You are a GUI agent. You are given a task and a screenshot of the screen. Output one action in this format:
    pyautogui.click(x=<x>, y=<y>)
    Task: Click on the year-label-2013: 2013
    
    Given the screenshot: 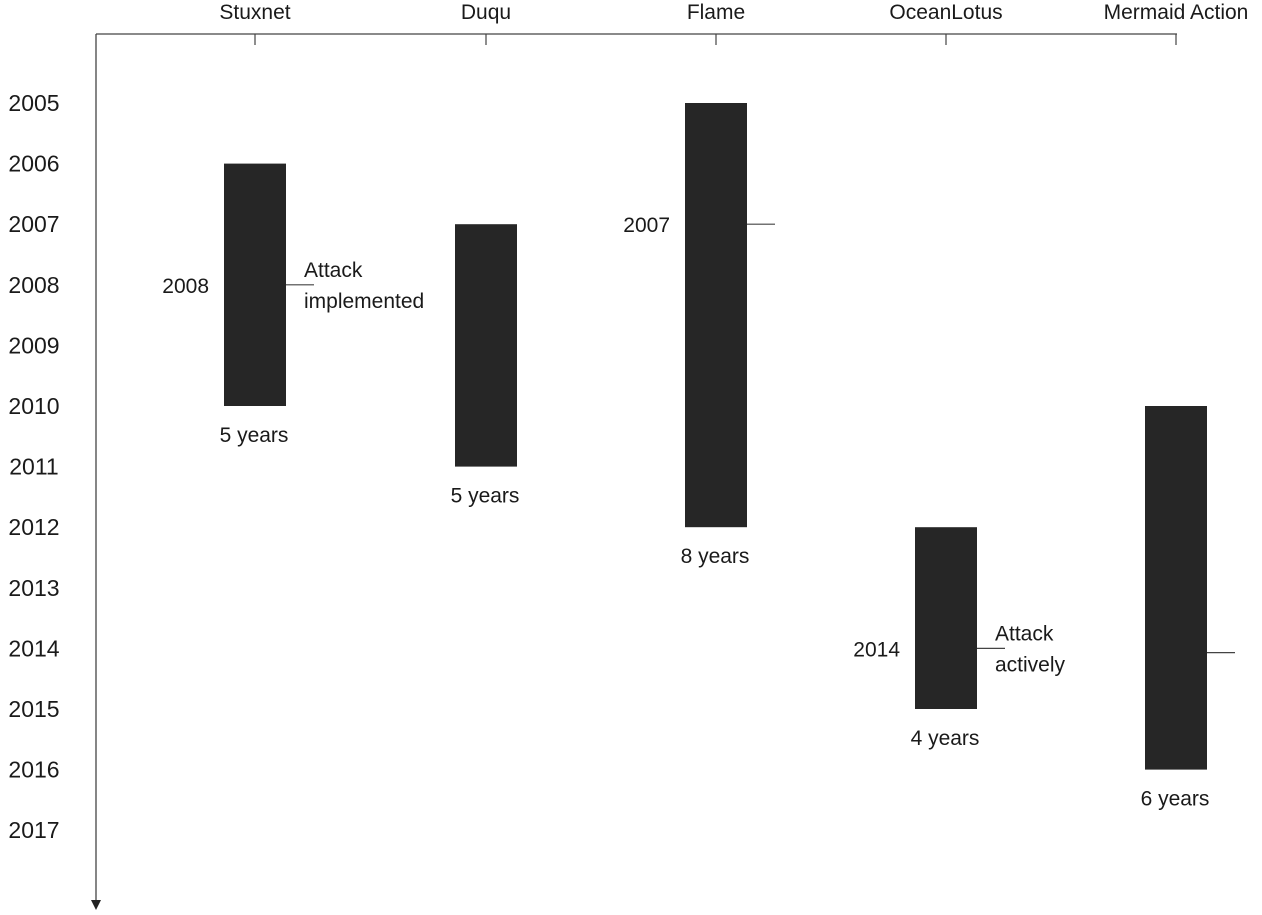 What is the action you would take?
    pyautogui.click(x=33, y=588)
    